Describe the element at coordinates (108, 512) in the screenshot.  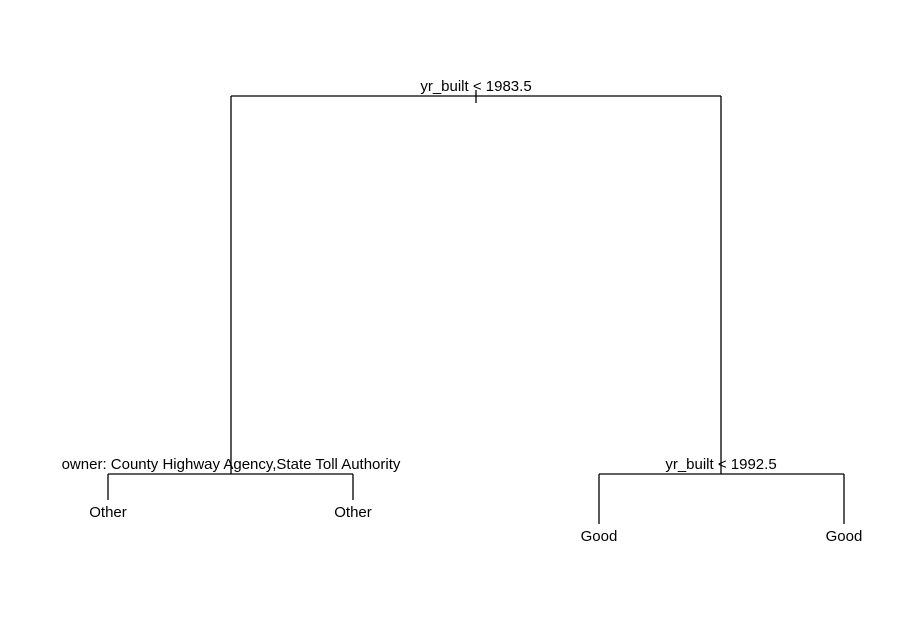
I see `leaf-label-left-left: Other` at that location.